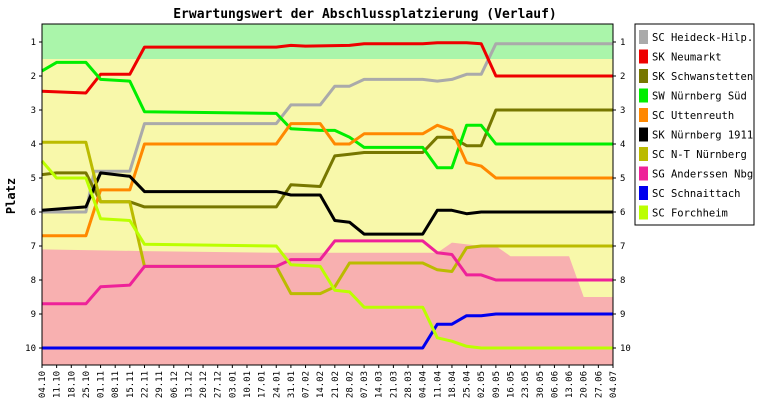 The height and width of the screenshot is (400, 760). What do you see at coordinates (219, 384) in the screenshot?
I see `x-tick-label: 27.12` at bounding box center [219, 384].